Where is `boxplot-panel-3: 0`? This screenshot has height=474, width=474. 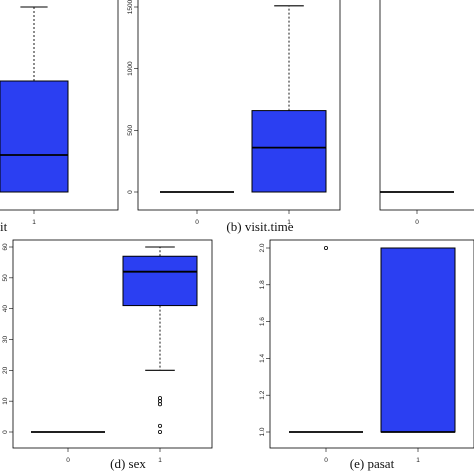
boxplot-panel-3: 0 is located at coordinates (426, 113).